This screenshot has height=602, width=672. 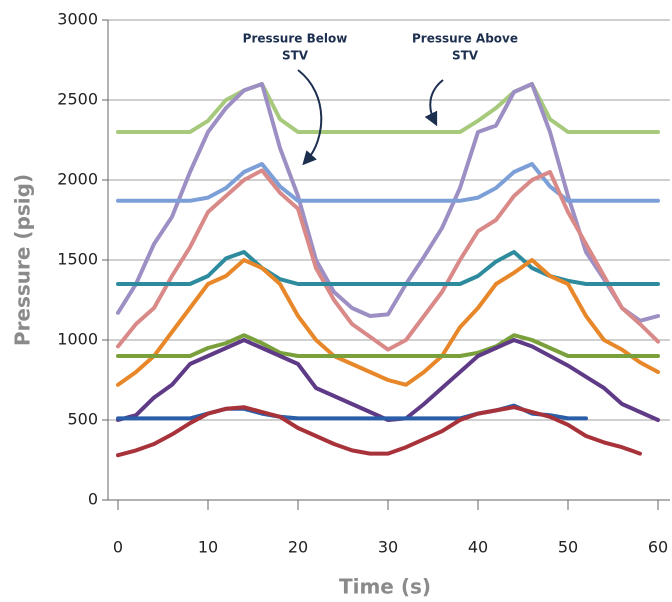 What do you see at coordinates (77, 259) in the screenshot?
I see `y-tick-label: 1500` at bounding box center [77, 259].